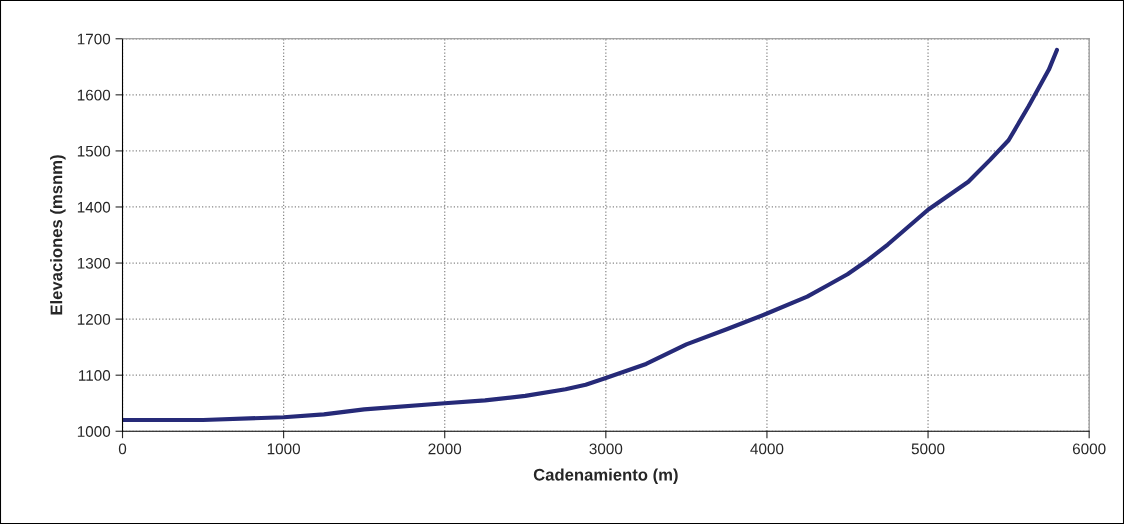 Image resolution: width=1124 pixels, height=524 pixels. Describe the element at coordinates (1089, 449) in the screenshot. I see `x-tick-label: 6000` at that location.